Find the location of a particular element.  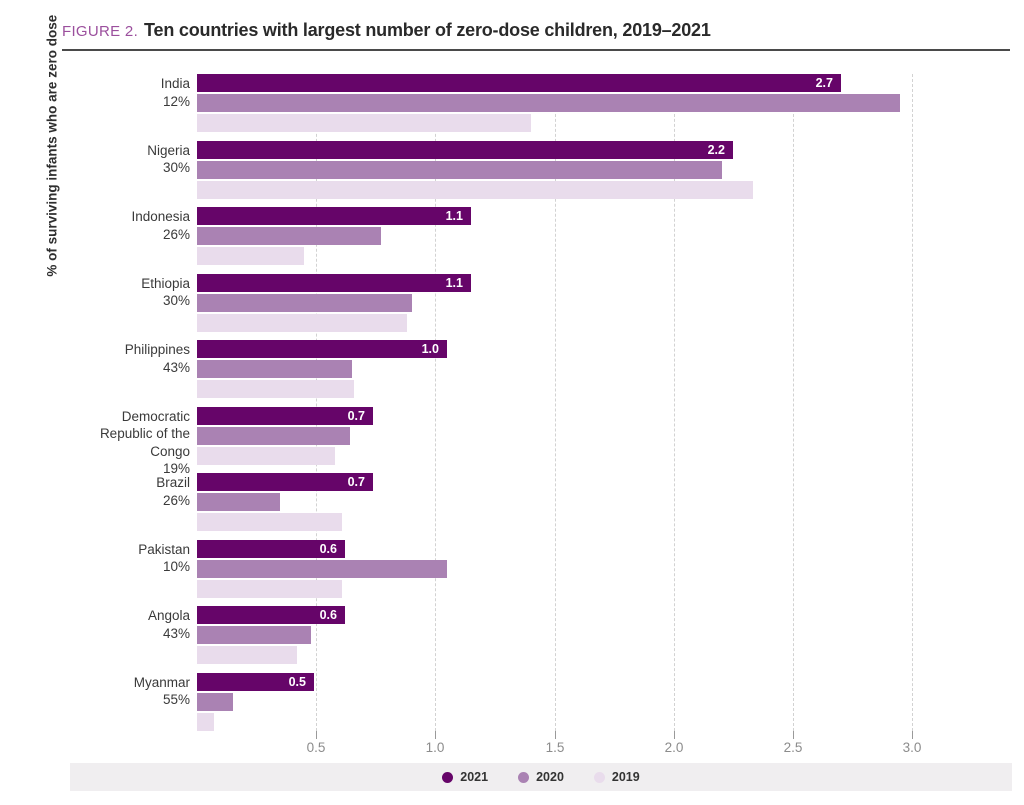

bar-group: 2.7 is located at coordinates (578, 103).